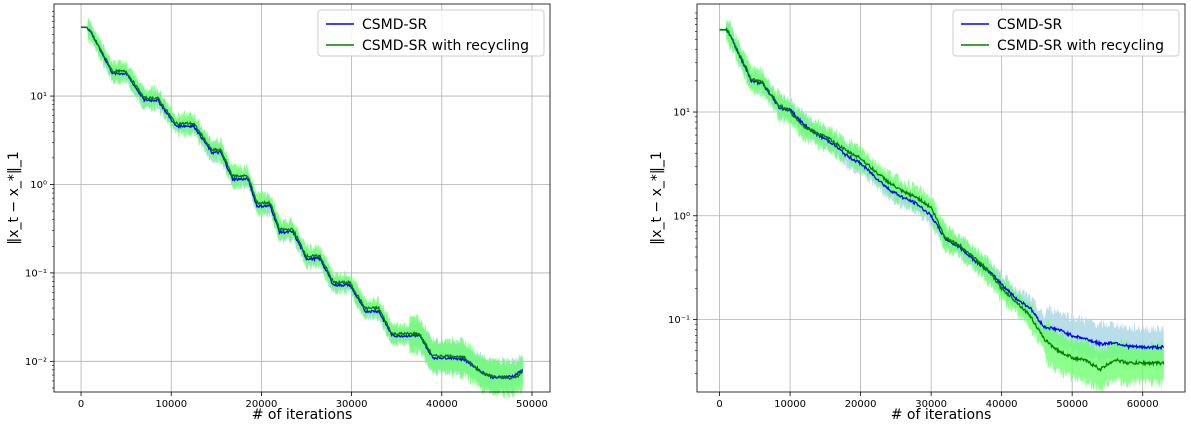  What do you see at coordinates (36, 362) in the screenshot?
I see `y-tick-label: 10⁻²` at bounding box center [36, 362].